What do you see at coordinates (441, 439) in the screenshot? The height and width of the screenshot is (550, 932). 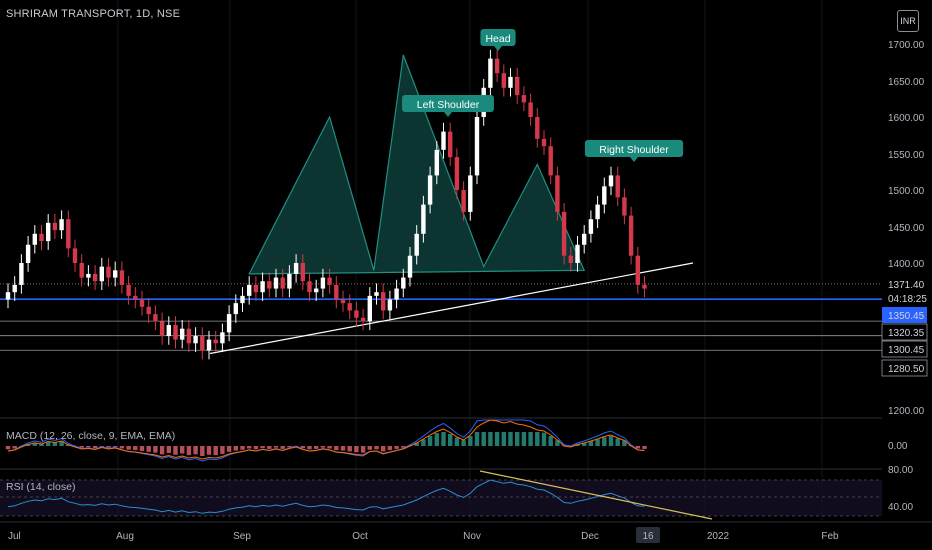 I see `macd-pane` at bounding box center [441, 439].